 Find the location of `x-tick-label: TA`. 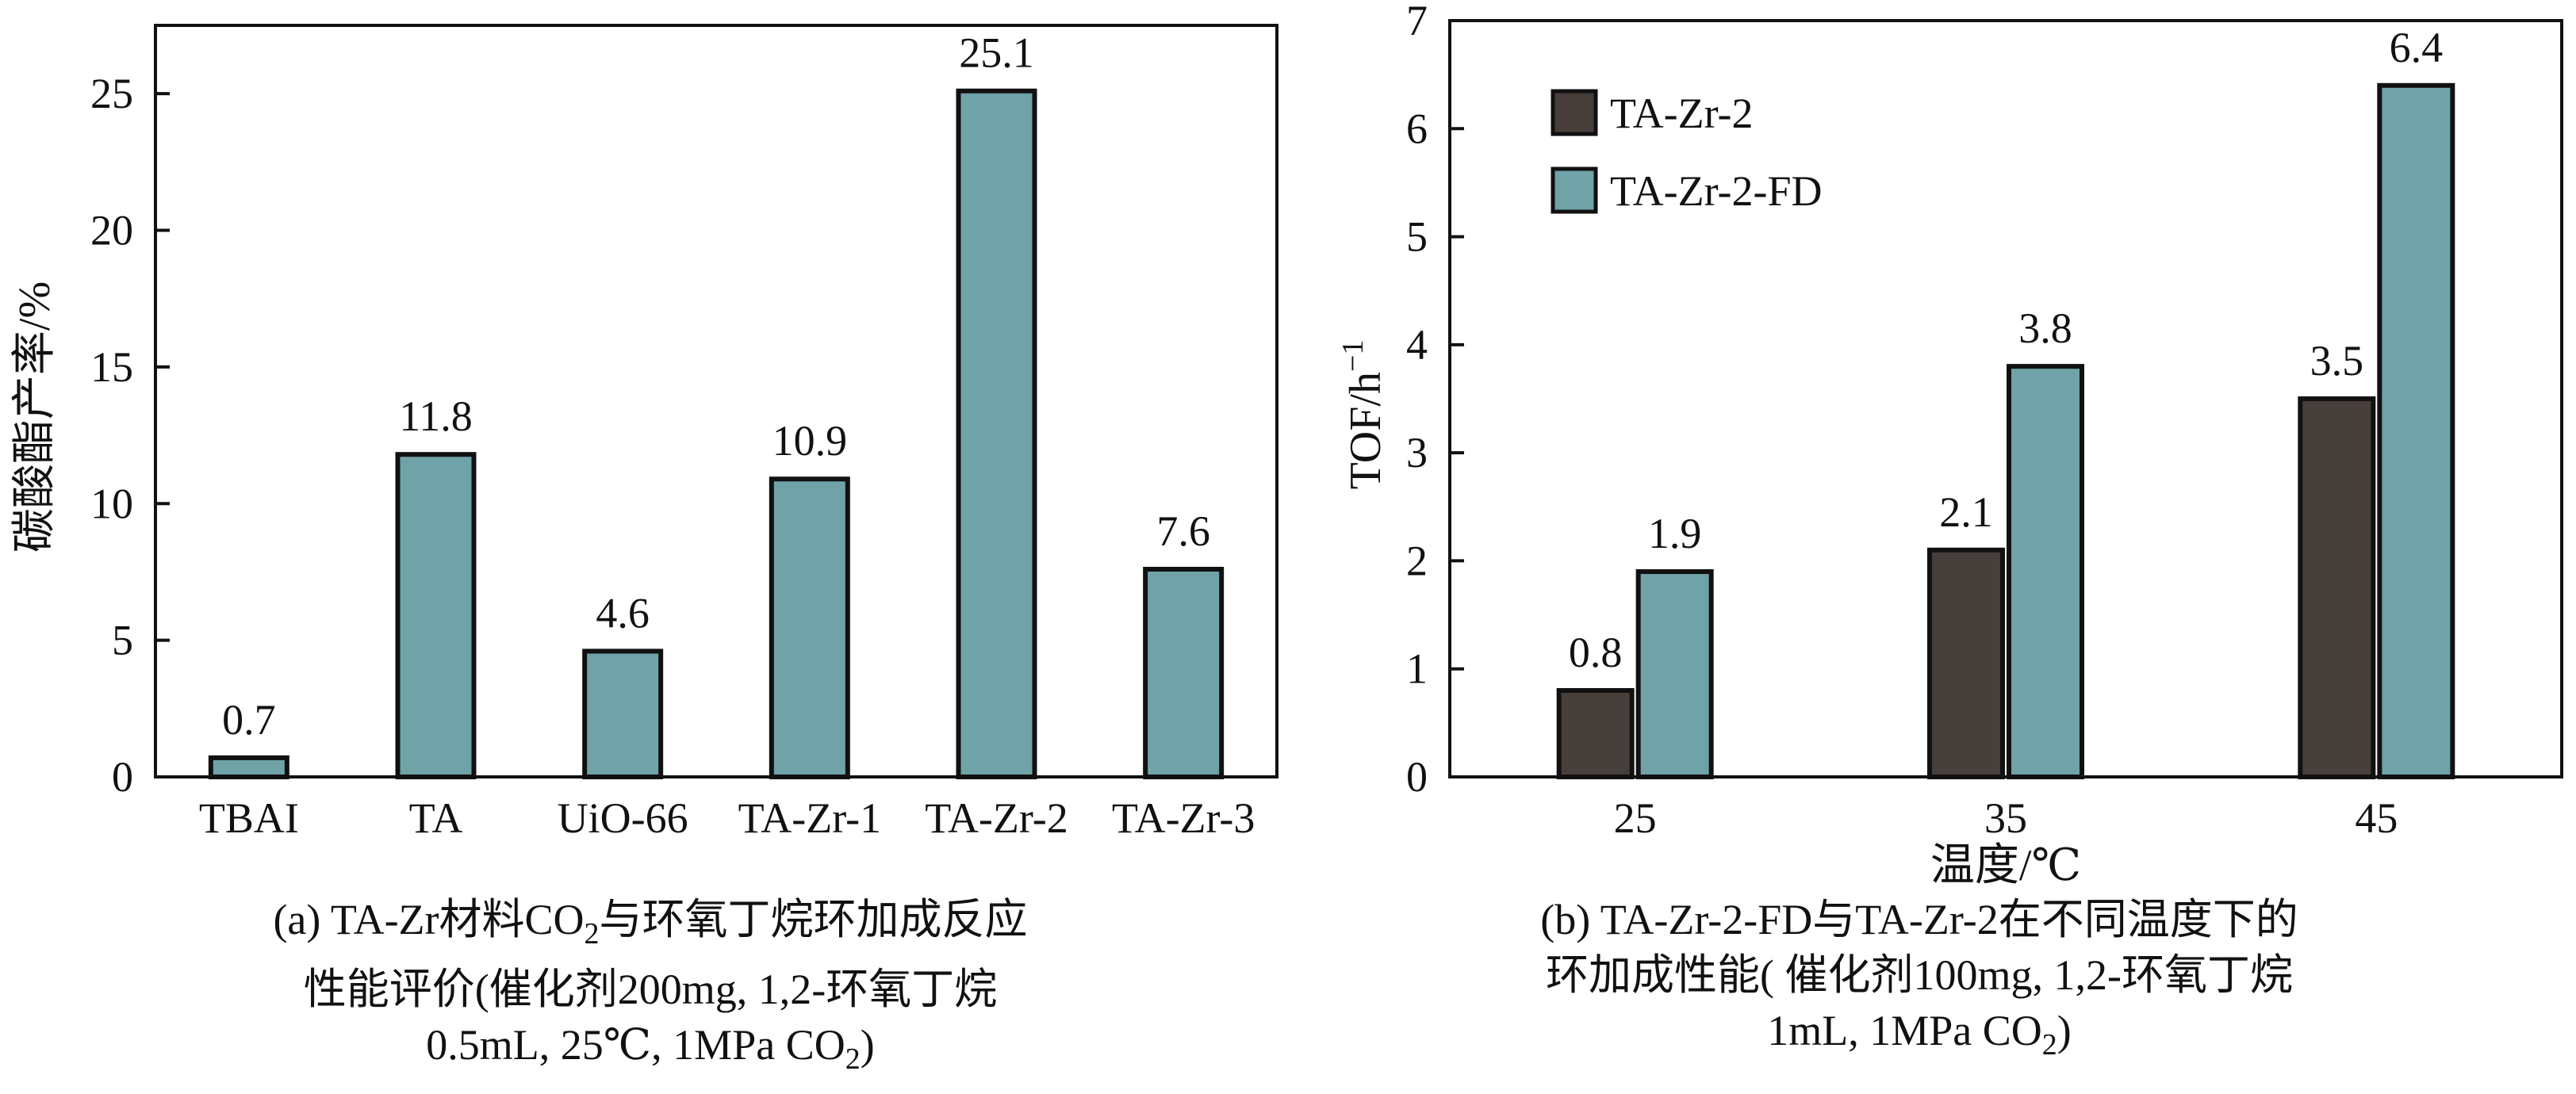

x-tick-label: TA is located at coordinates (436, 818).